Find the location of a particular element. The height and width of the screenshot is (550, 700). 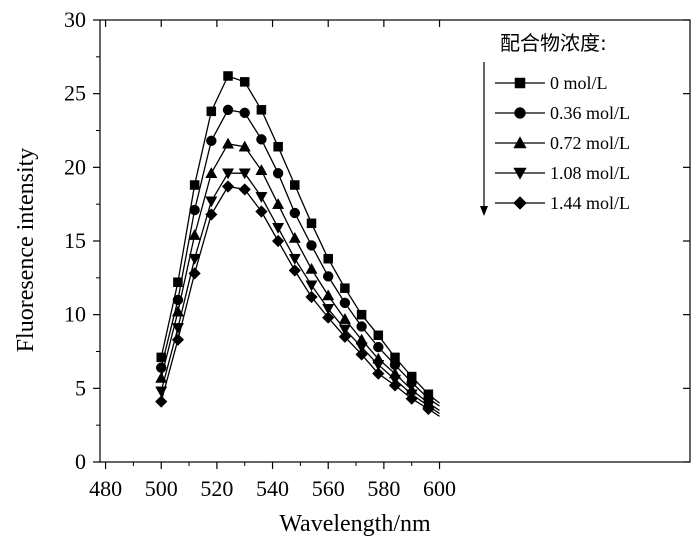

legend-entry-3: 1.08 mol/L is located at coordinates (562, 173).